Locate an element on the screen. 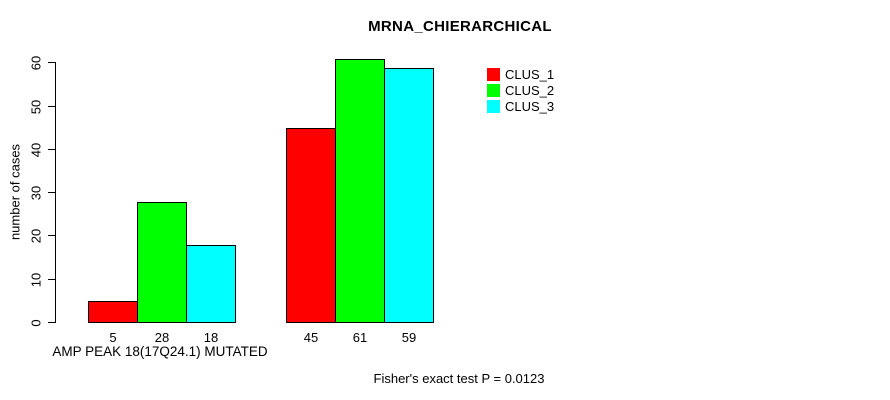 This screenshot has width=890, height=400. bar-value-label: 45 is located at coordinates (311, 337).